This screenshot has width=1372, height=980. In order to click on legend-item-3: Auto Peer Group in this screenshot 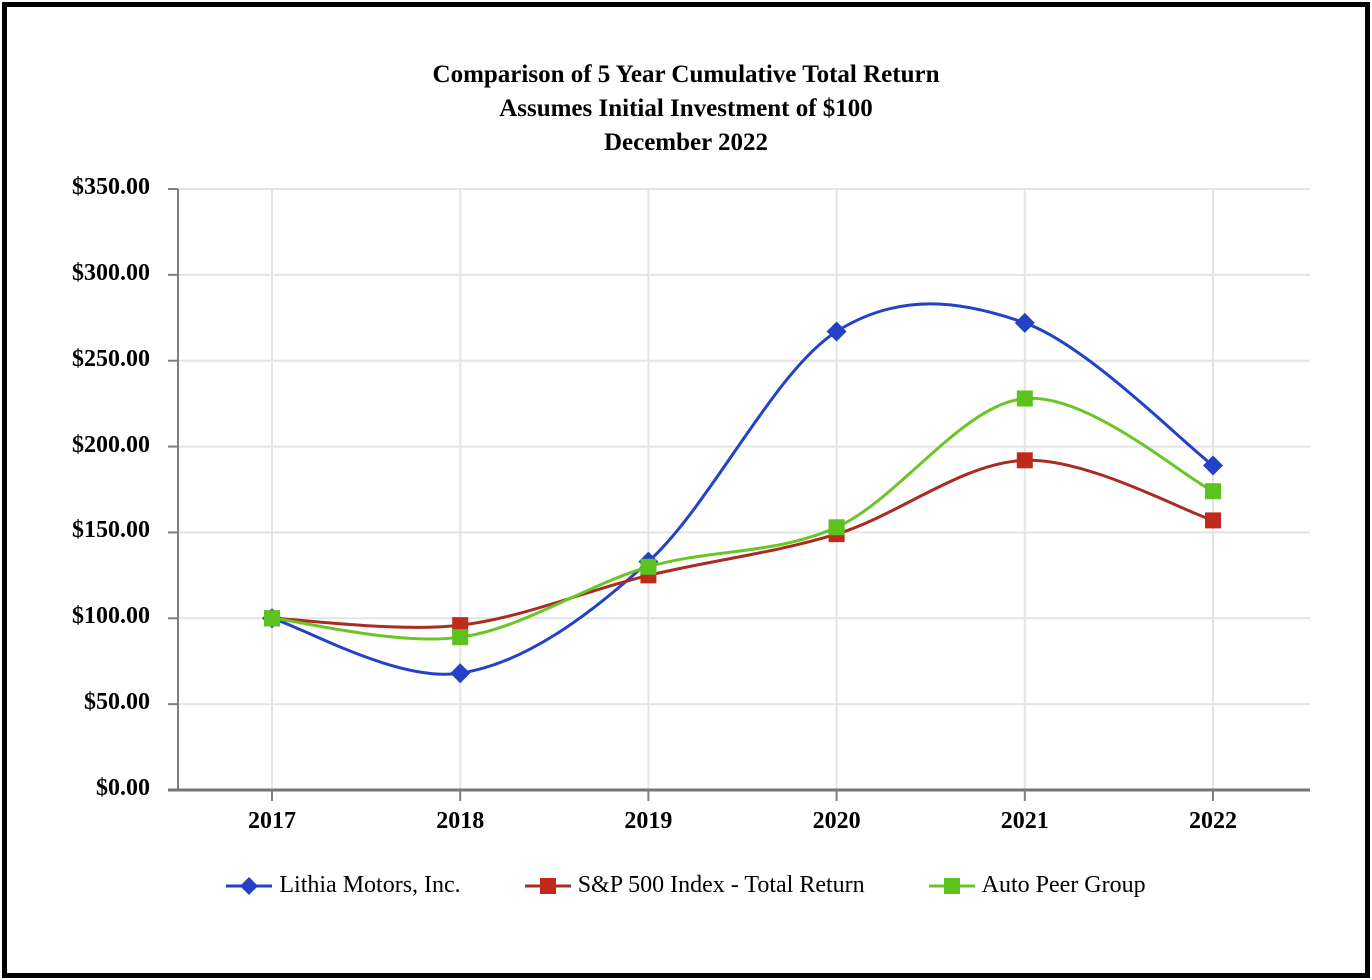, I will do `click(1037, 885)`.